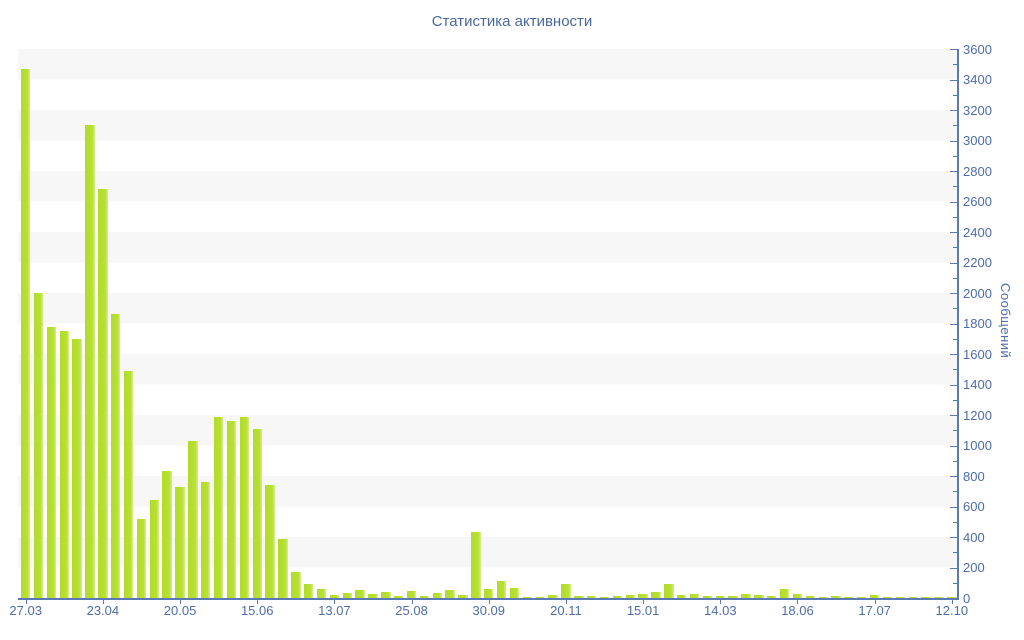 This screenshot has width=1024, height=640. Describe the element at coordinates (974, 567) in the screenshot. I see `y-tick-label: 200` at that location.